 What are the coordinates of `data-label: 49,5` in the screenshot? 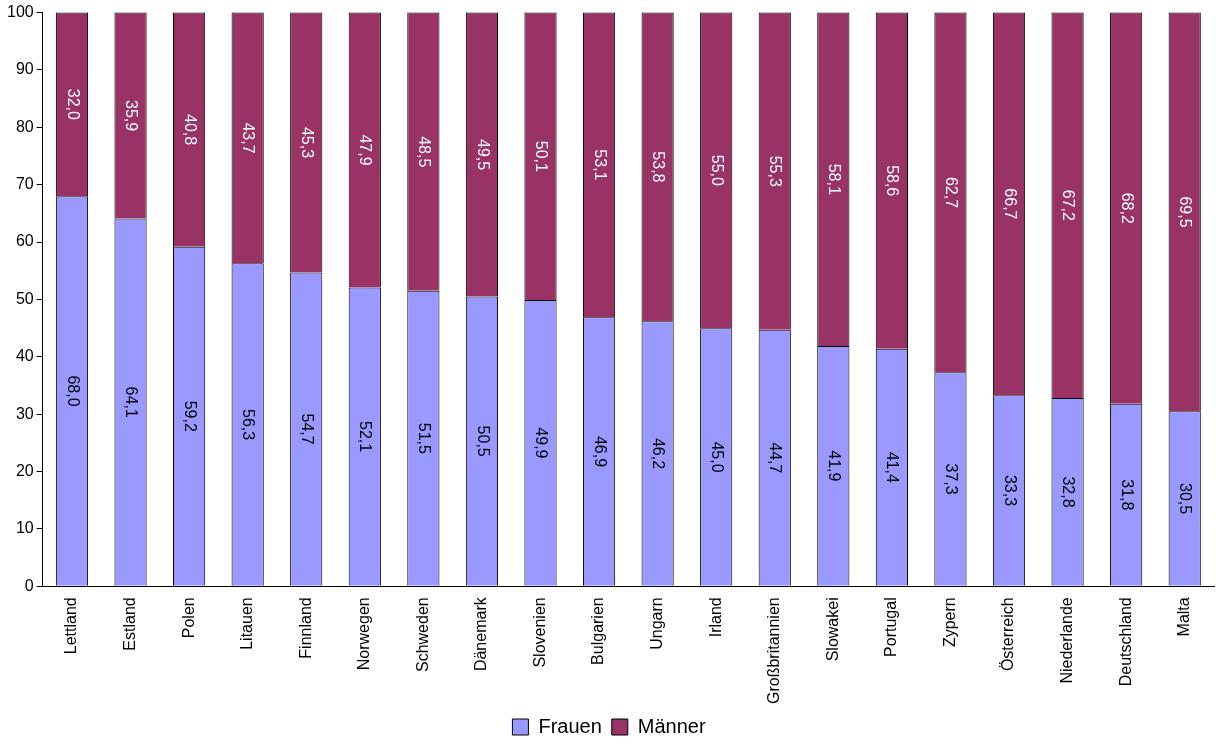 It's located at (483, 155).